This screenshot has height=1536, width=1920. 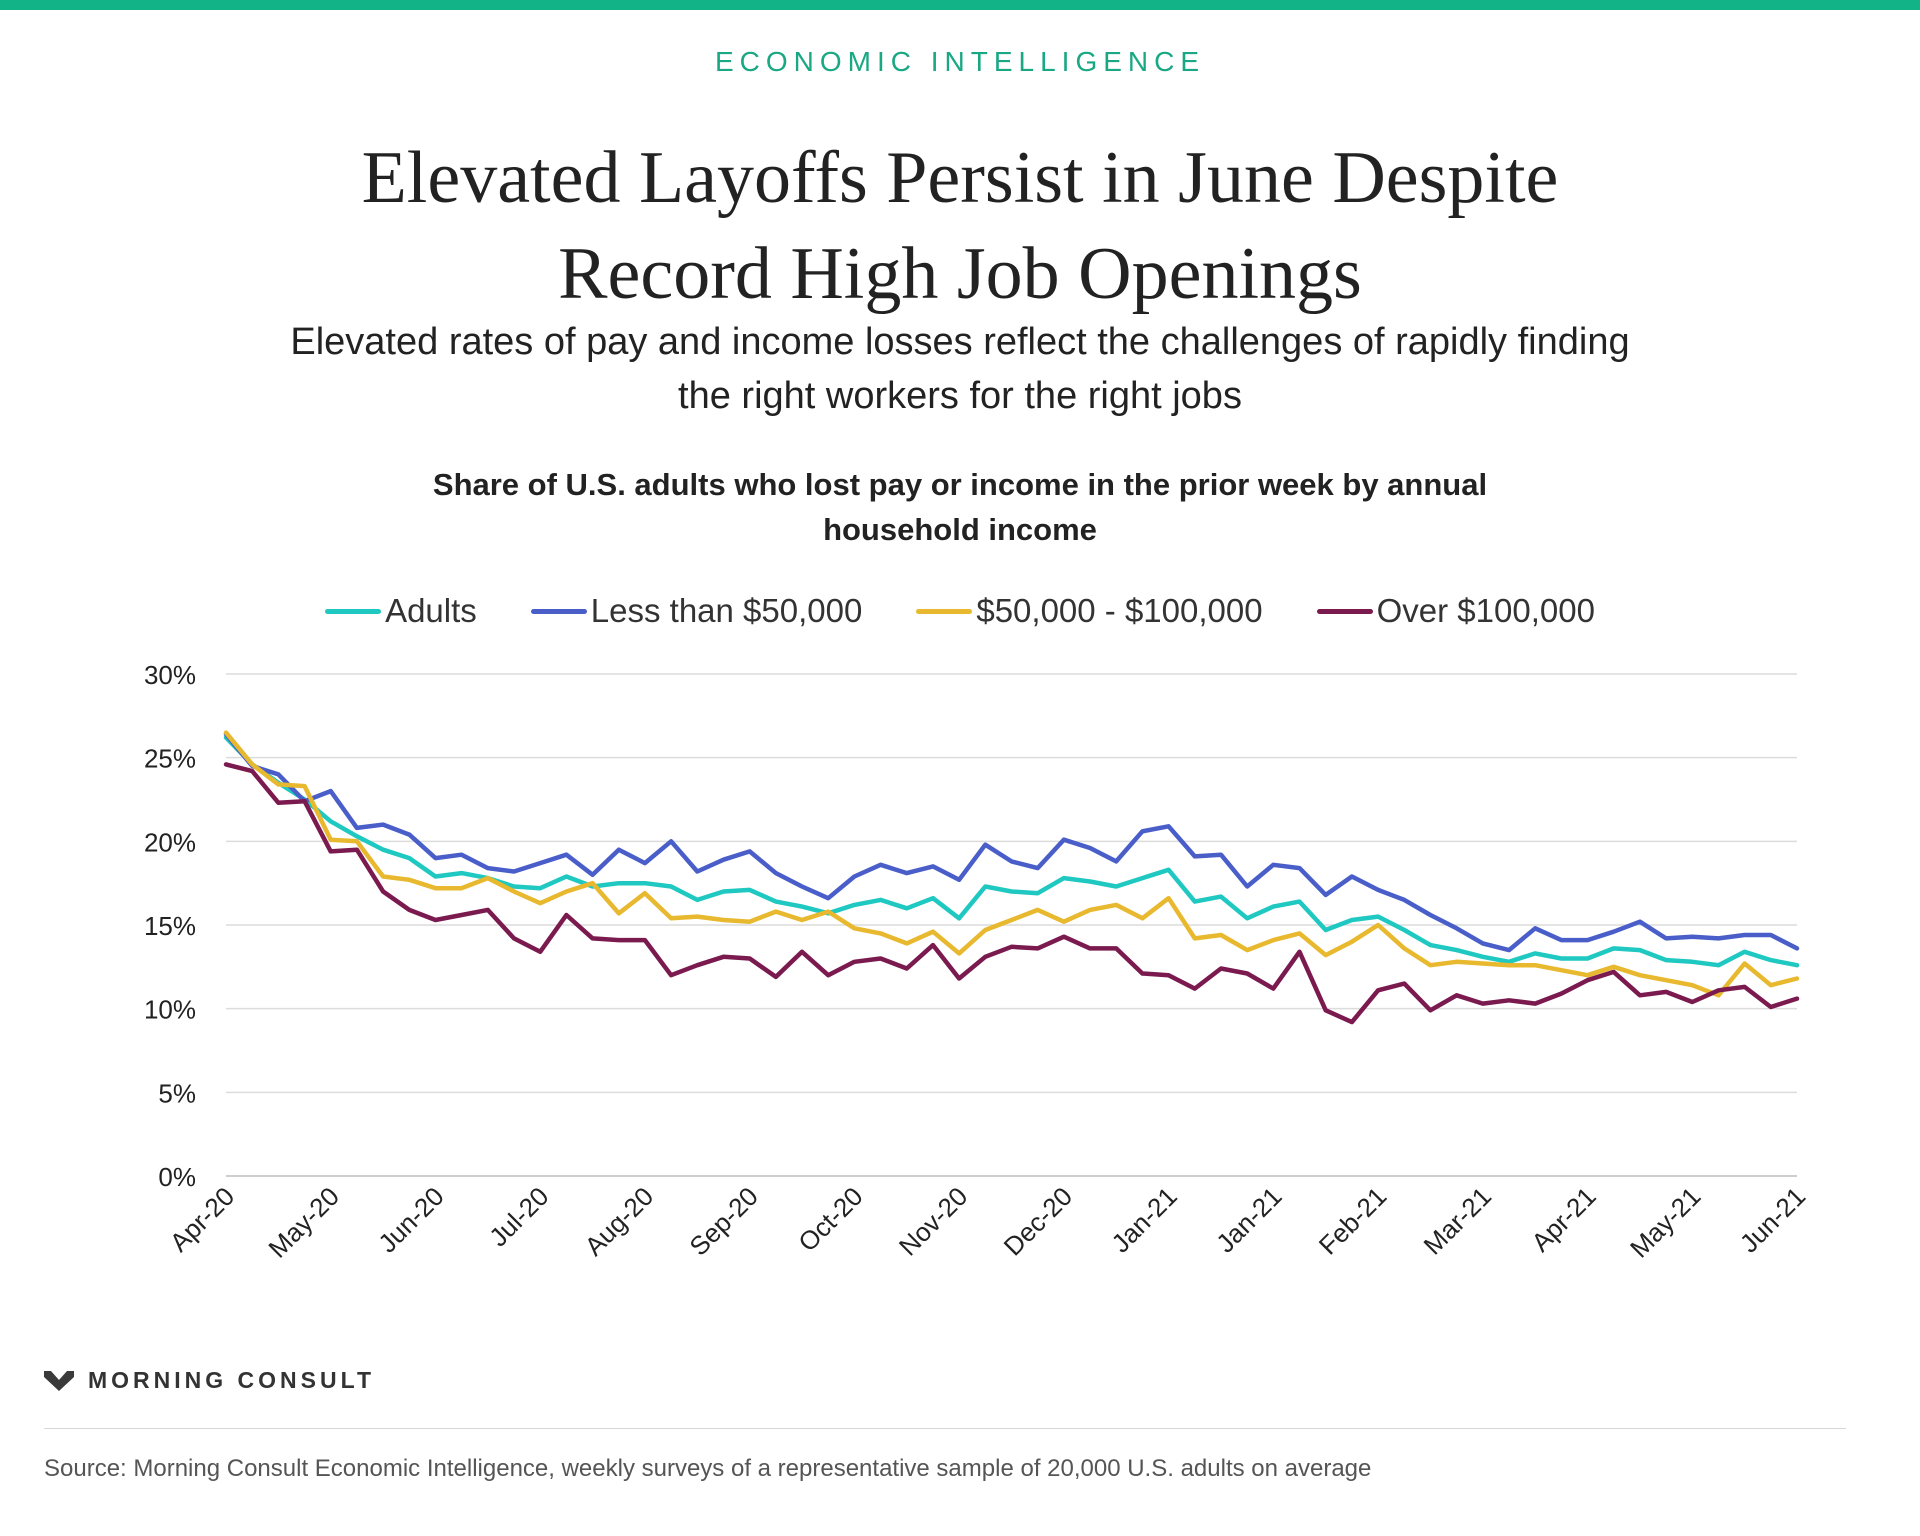 What do you see at coordinates (960, 61) in the screenshot?
I see `section-kicker: ECONOMIC INTELLIGENCE` at bounding box center [960, 61].